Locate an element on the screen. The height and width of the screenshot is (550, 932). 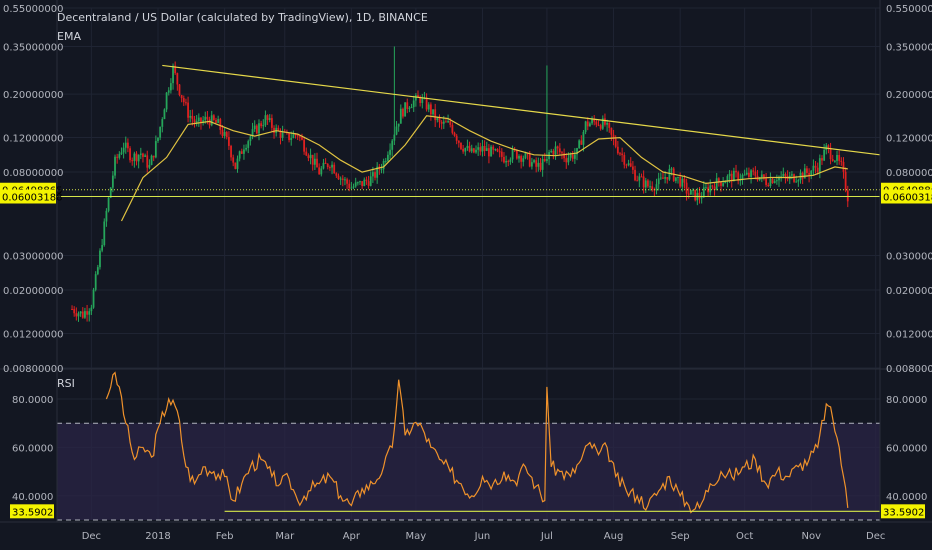
price-tick-label-right: 0.02000000 is located at coordinates (909, 291).